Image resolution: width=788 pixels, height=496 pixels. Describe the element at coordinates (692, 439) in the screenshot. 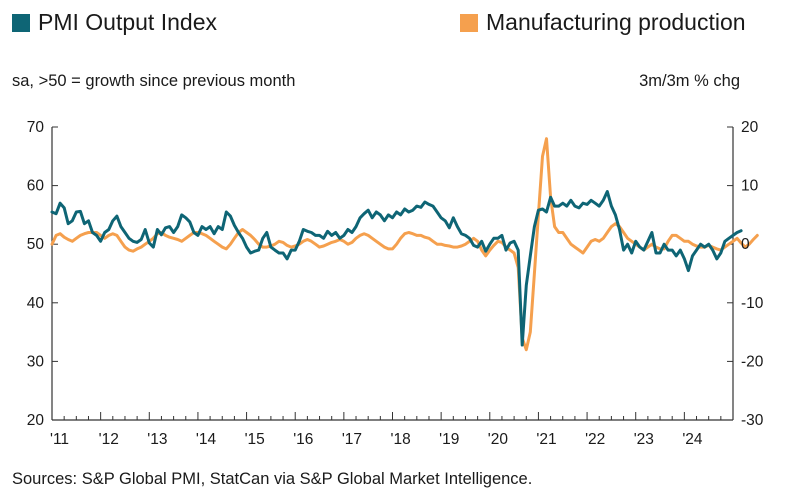

I see `x-tick-label: '24` at that location.